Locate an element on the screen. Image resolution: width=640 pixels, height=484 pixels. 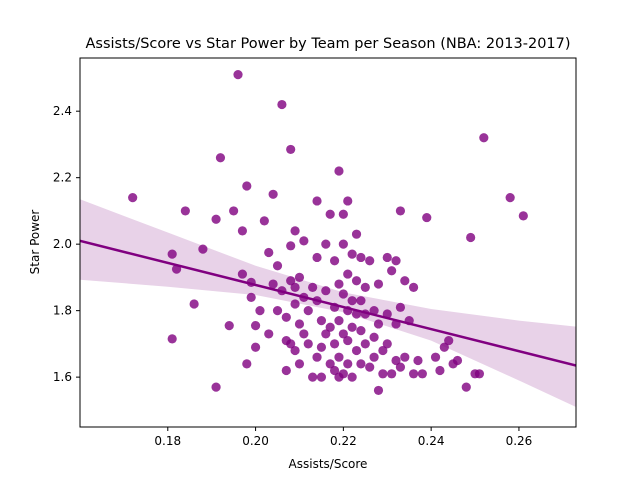
x-axis-label: Assists/Score is located at coordinates (328, 464).